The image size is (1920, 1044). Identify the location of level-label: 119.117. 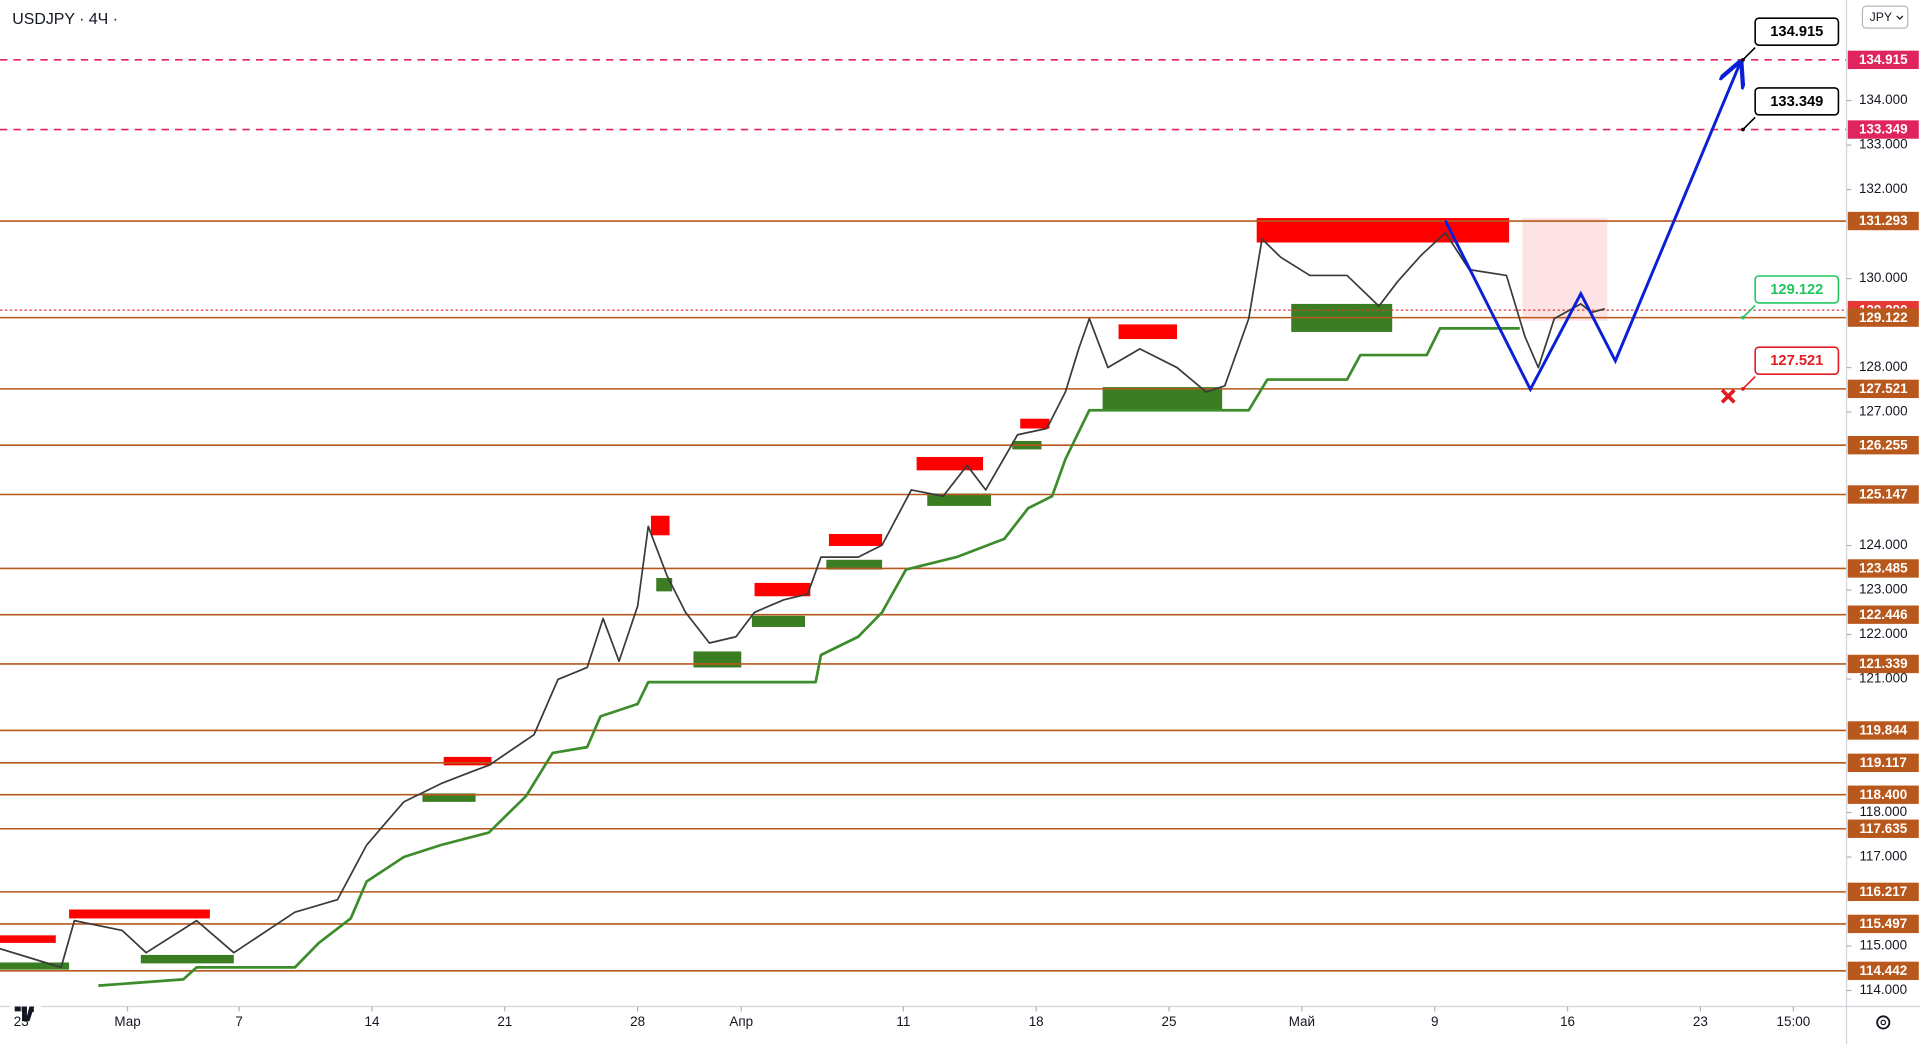
(1883, 762).